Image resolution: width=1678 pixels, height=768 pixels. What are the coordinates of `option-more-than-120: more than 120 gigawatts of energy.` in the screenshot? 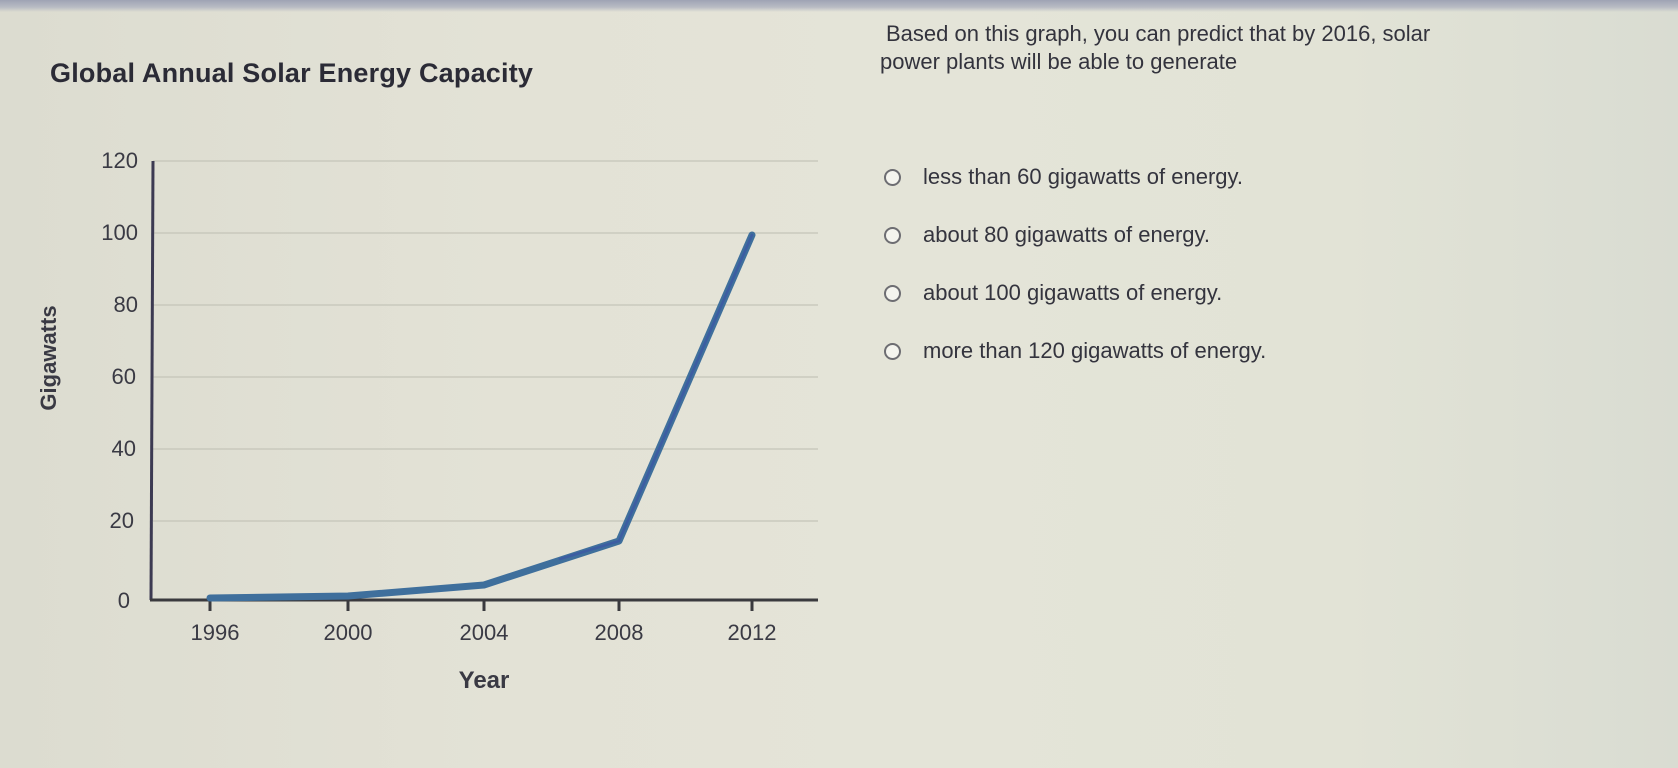 It's located at (1075, 351).